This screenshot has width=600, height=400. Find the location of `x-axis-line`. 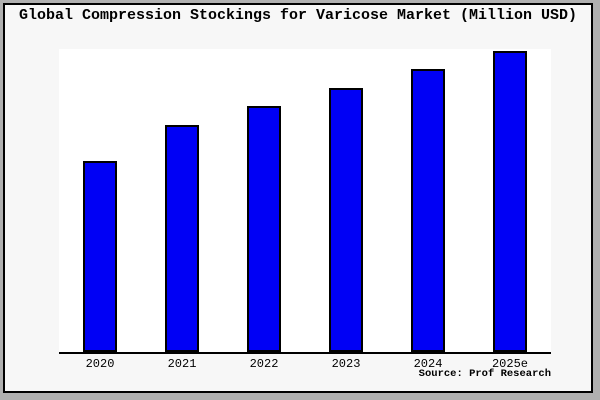

x-axis-line is located at coordinates (305, 353).